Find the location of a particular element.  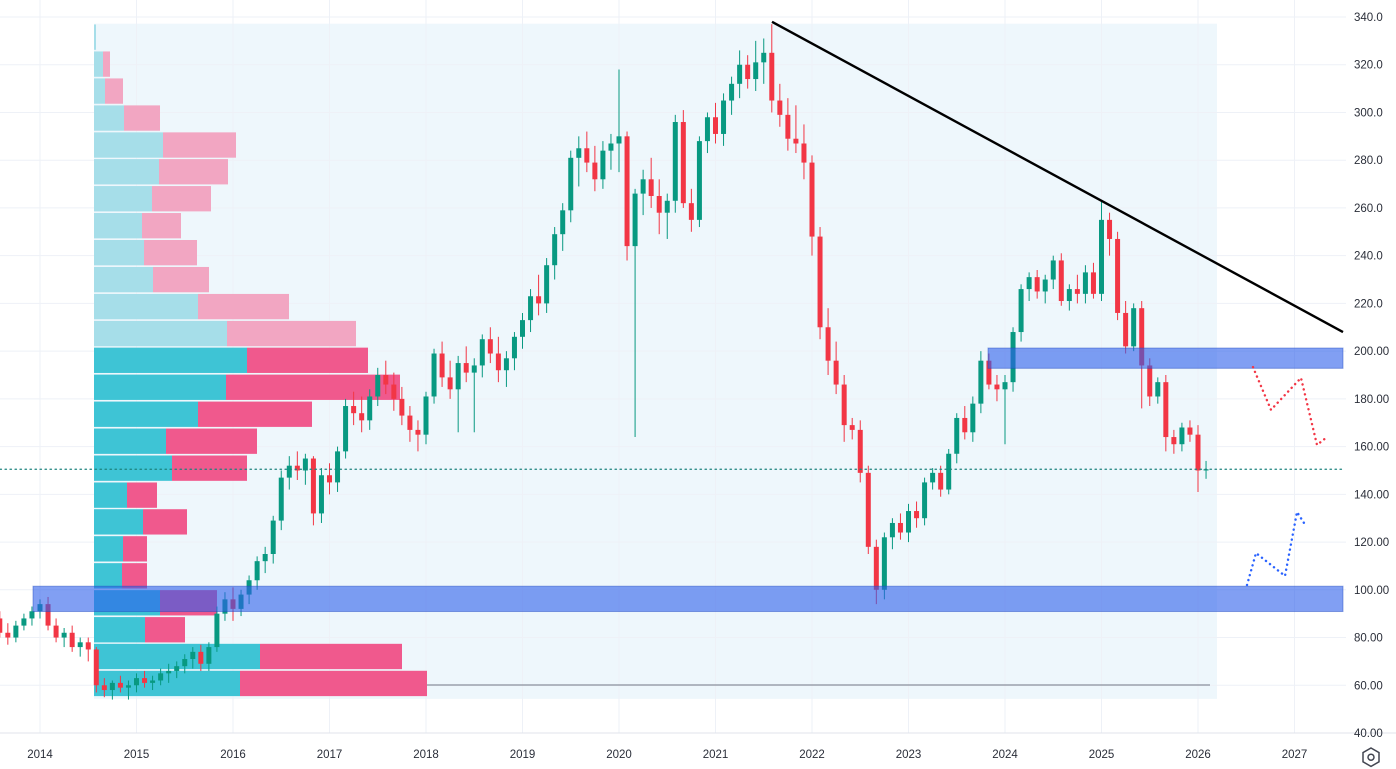

price-tick-label: 320.0 is located at coordinates (1368, 66).